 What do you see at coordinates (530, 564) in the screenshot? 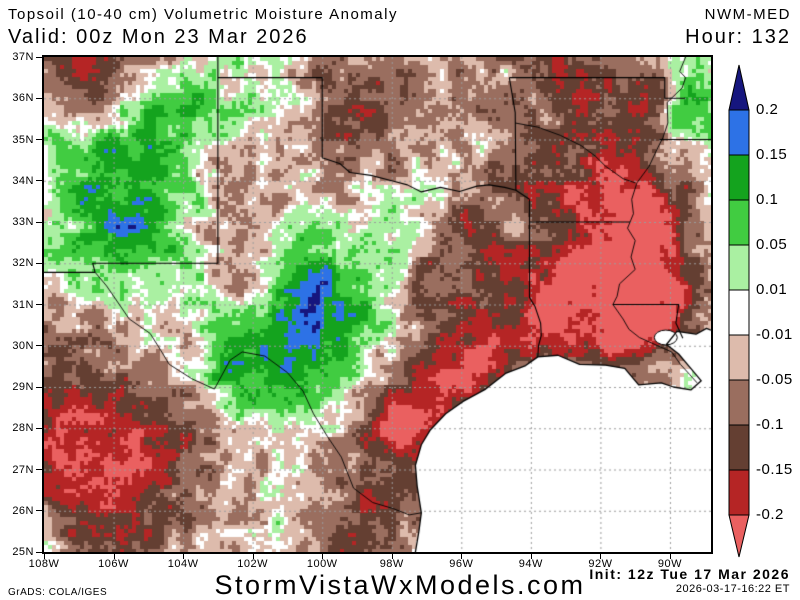
I see `lon-label: 94W` at bounding box center [530, 564].